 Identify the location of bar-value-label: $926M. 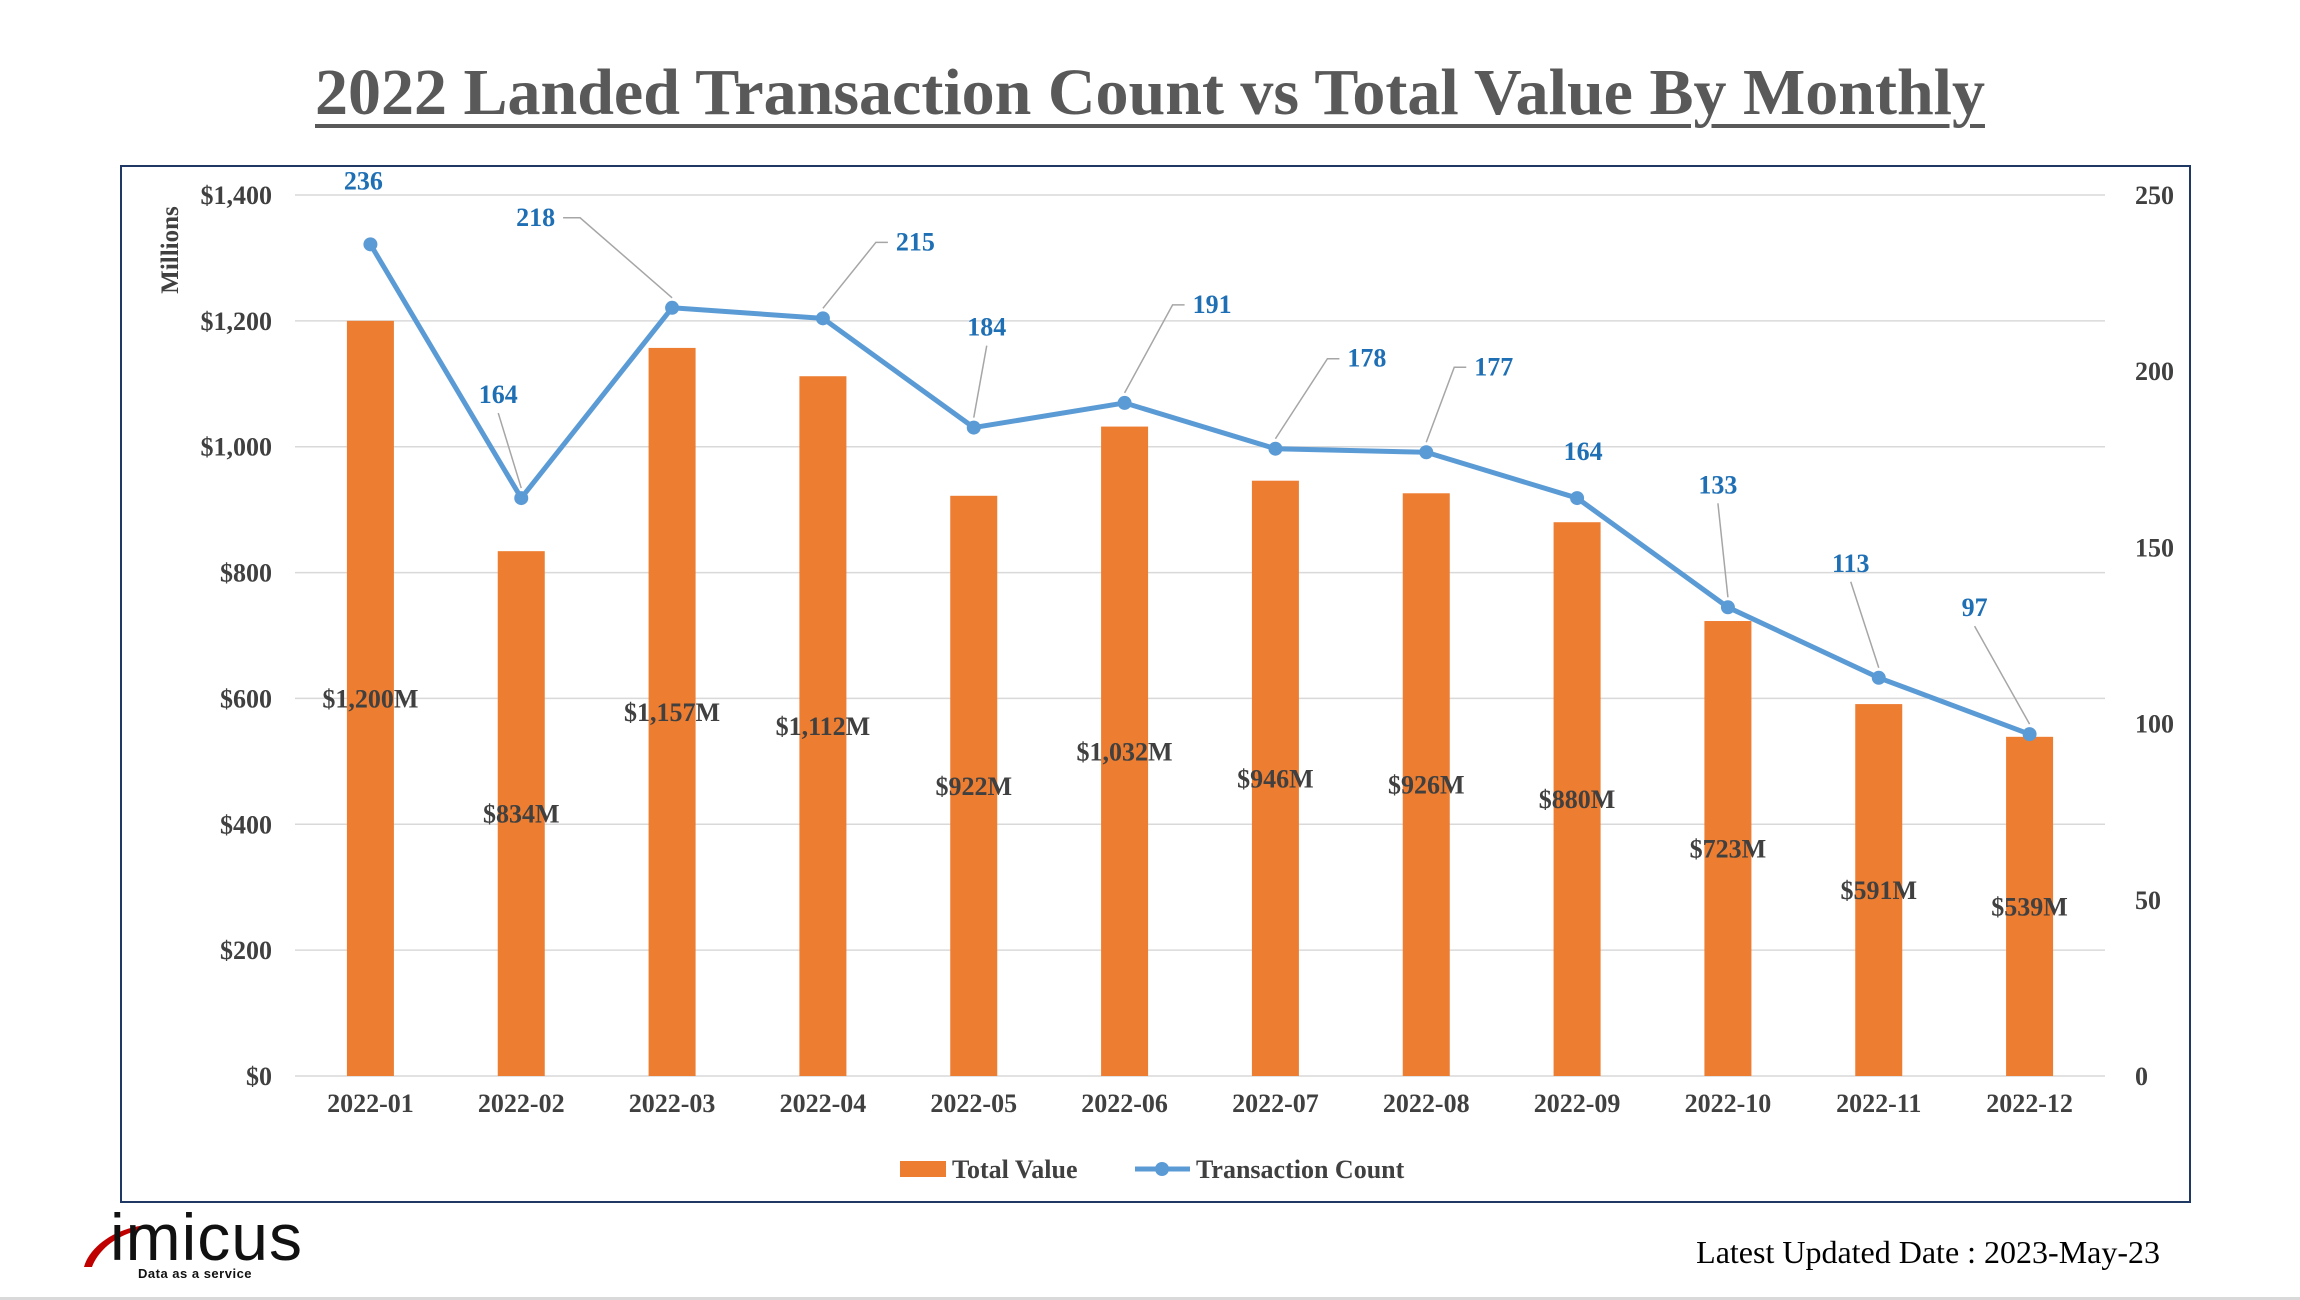
(1426, 785).